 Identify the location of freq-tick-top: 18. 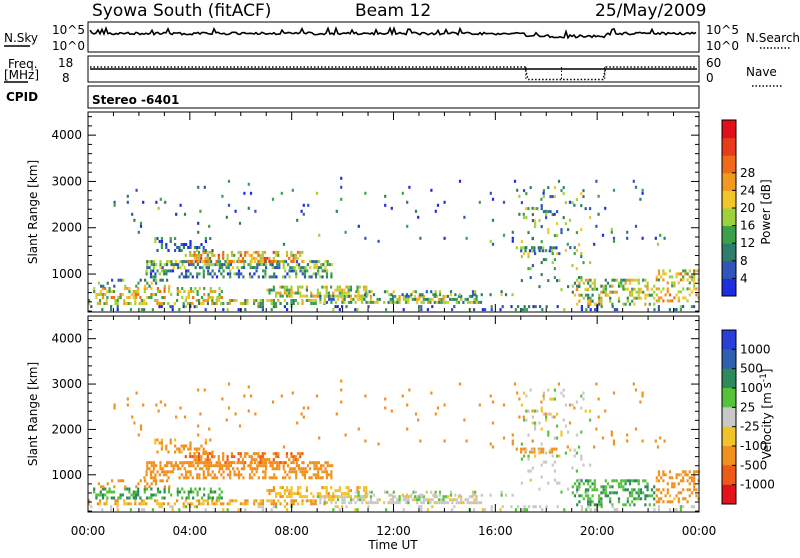
(65, 63).